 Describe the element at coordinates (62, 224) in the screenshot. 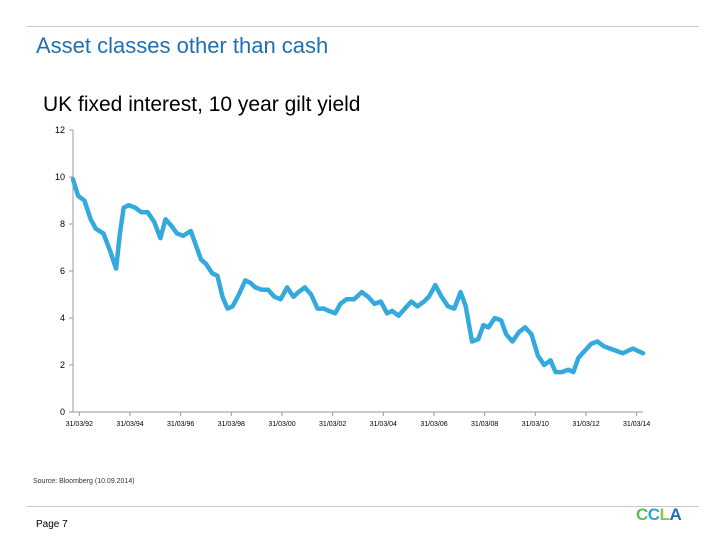

I see `y-tick-label: 8` at that location.